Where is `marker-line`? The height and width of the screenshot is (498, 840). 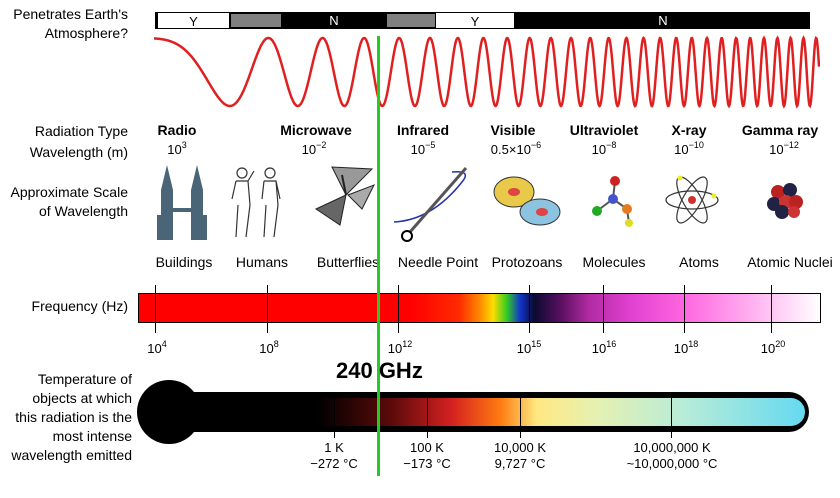 marker-line is located at coordinates (378, 256).